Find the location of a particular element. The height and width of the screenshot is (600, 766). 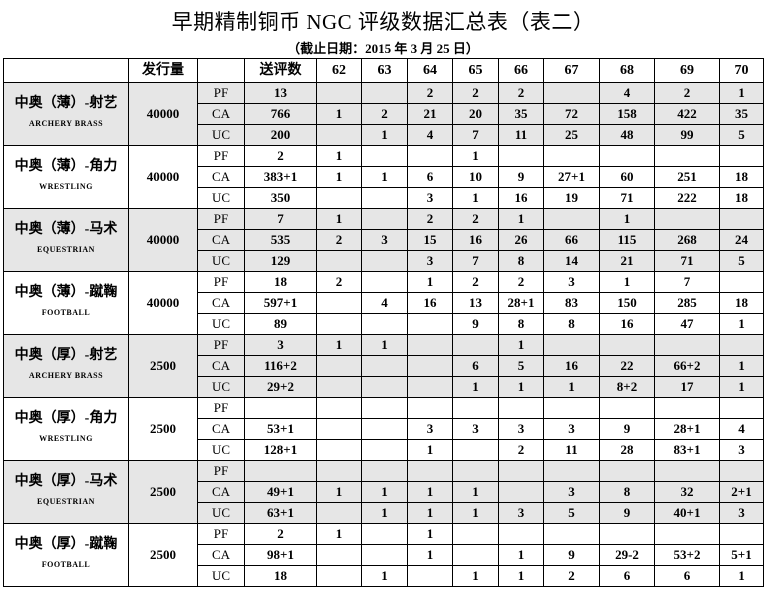

table-row: 中奥（薄）-马术 EQUESTRIAN 40000 PF 7 1 2 2 1 1 is located at coordinates (383, 240).